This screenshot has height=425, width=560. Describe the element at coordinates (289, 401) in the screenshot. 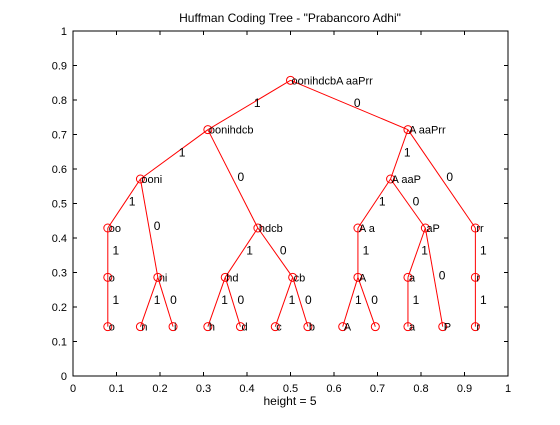

I see `x-axis-label: height = 5` at that location.